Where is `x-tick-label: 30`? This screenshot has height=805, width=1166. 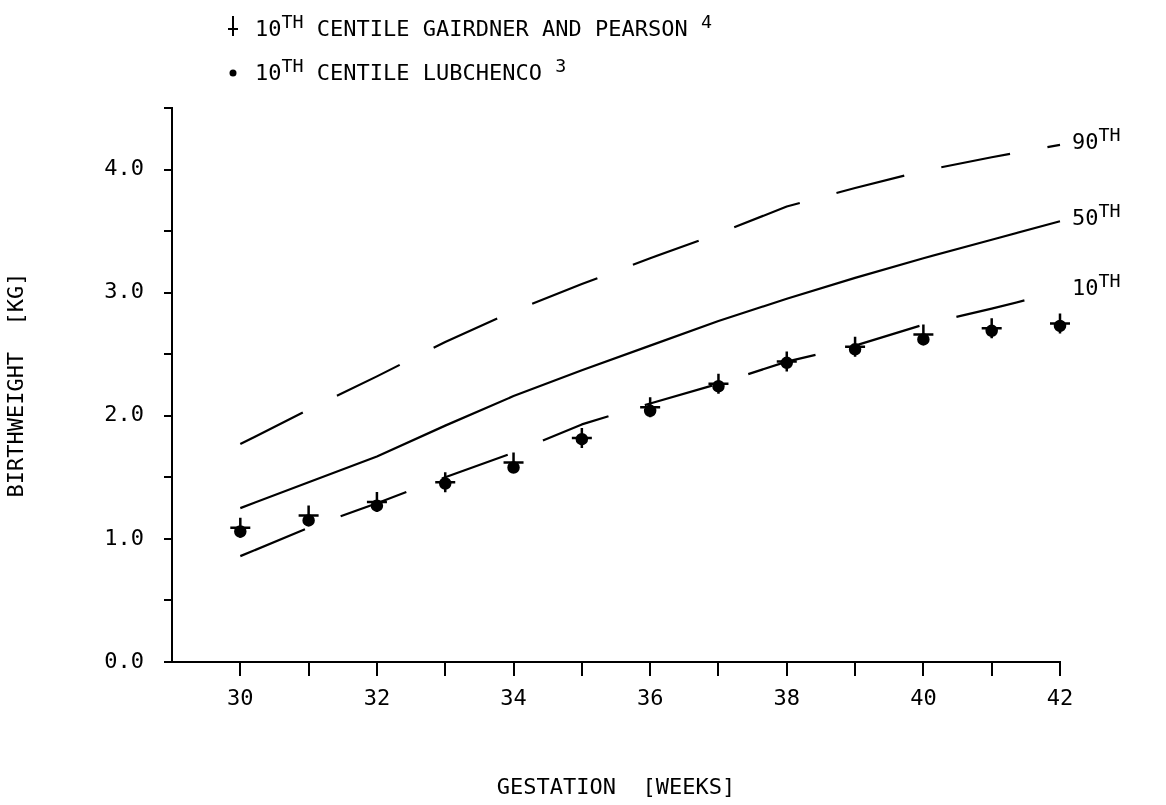 x-tick-label: 30 is located at coordinates (240, 697).